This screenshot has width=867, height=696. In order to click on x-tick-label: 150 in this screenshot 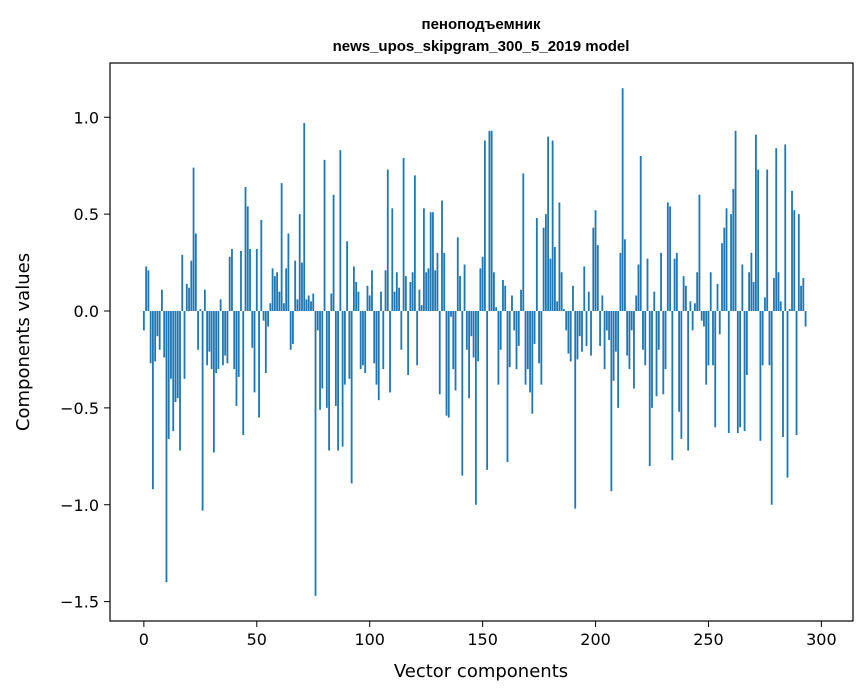, I will do `click(482, 639)`.